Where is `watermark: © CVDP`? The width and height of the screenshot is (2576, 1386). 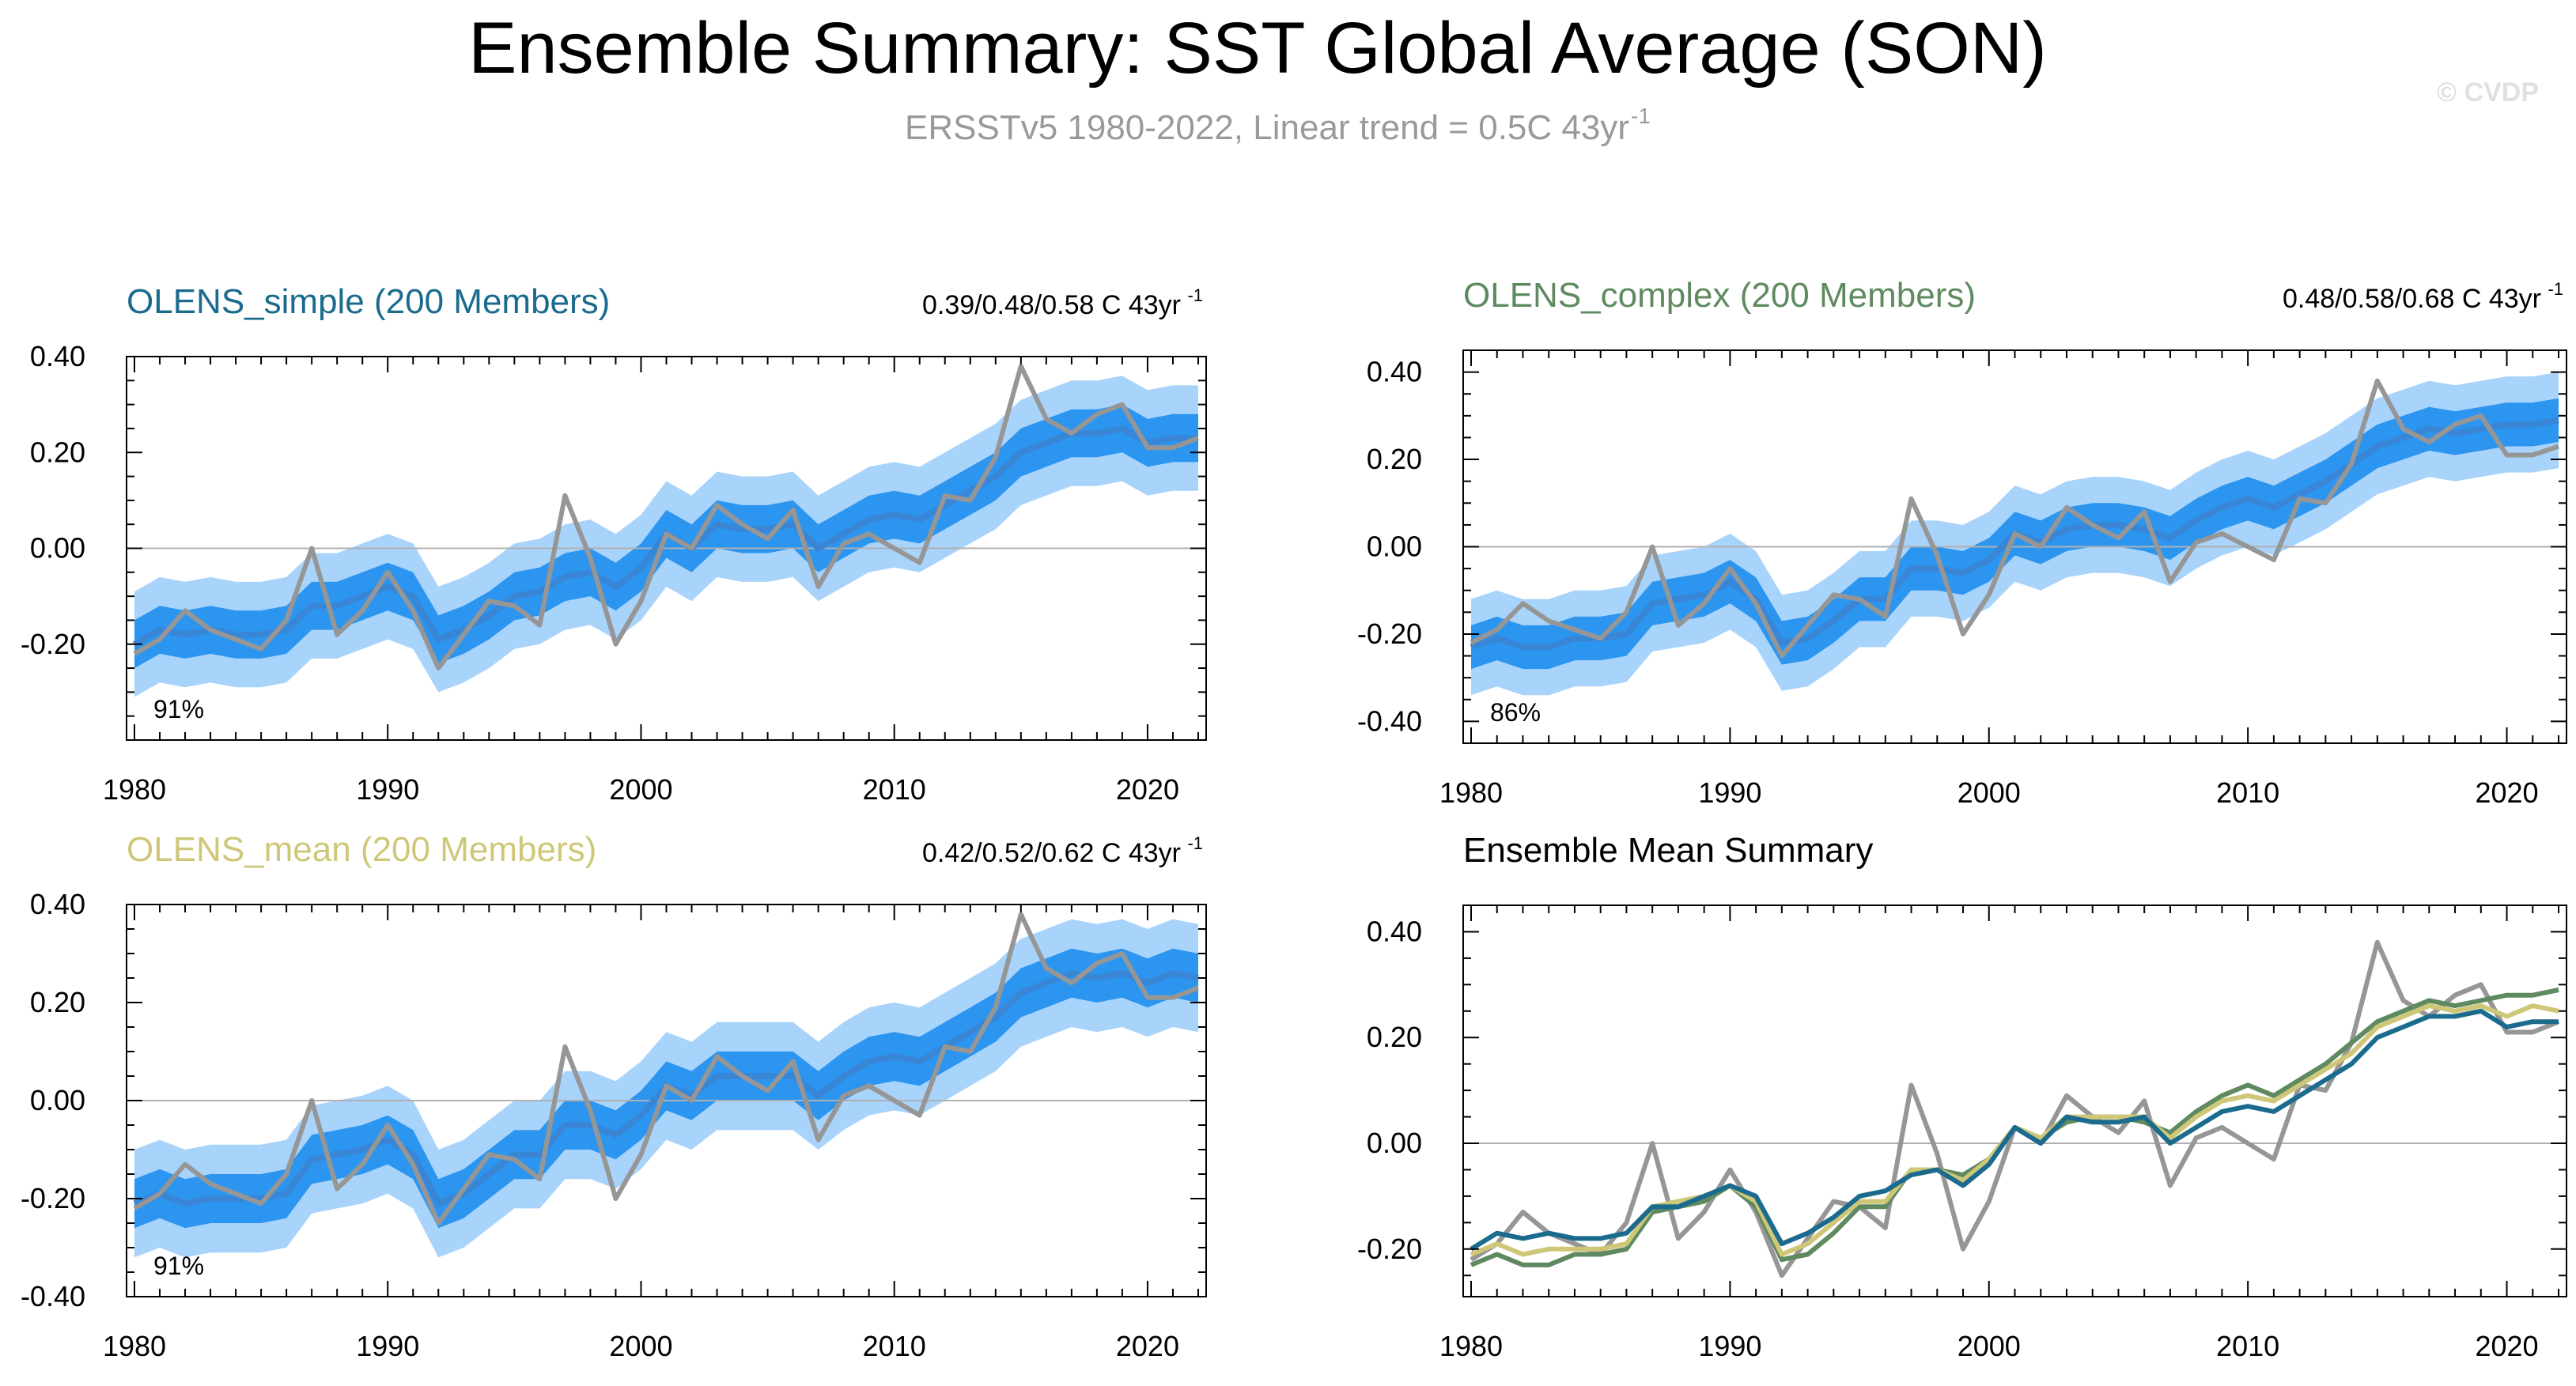 watermark: © CVDP is located at coordinates (2488, 92).